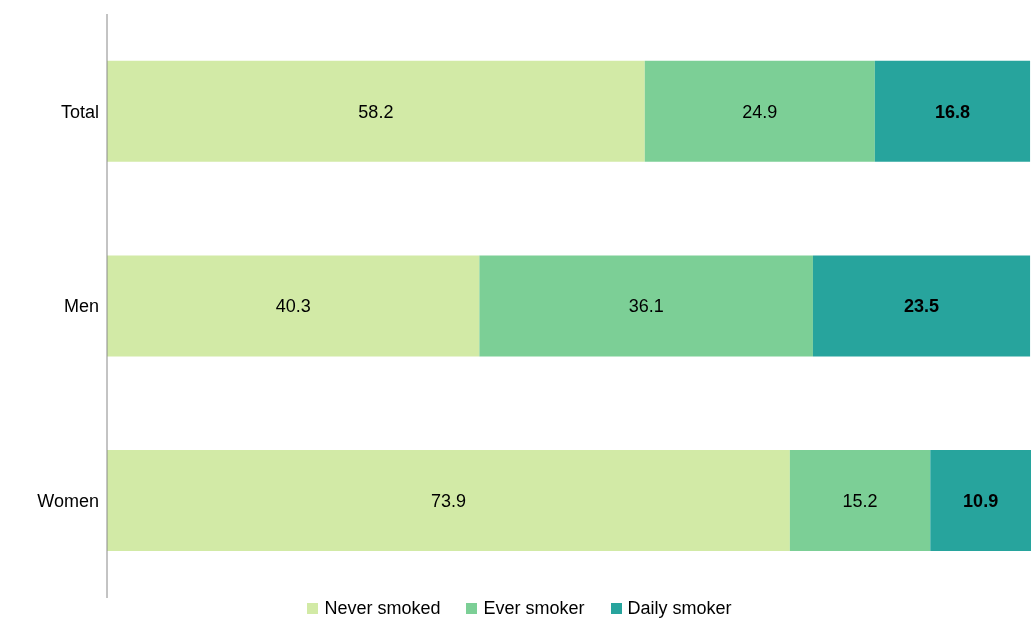 The image size is (1031, 619). Describe the element at coordinates (79, 111) in the screenshot. I see `y-tick-label: Total` at that location.